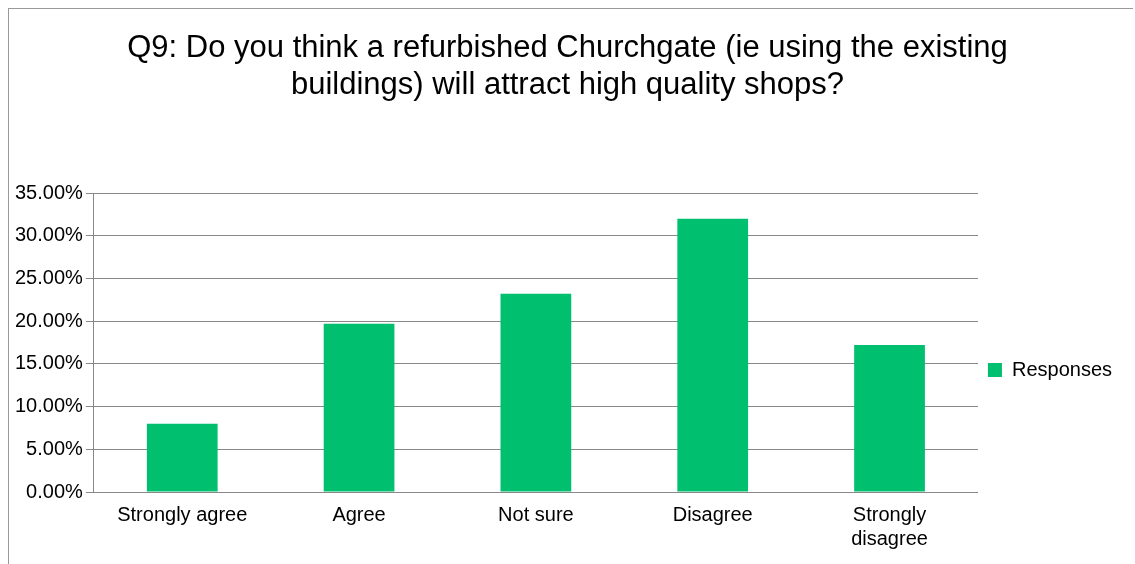  I want to click on y-tick-label: 20.00%, so click(49, 319).